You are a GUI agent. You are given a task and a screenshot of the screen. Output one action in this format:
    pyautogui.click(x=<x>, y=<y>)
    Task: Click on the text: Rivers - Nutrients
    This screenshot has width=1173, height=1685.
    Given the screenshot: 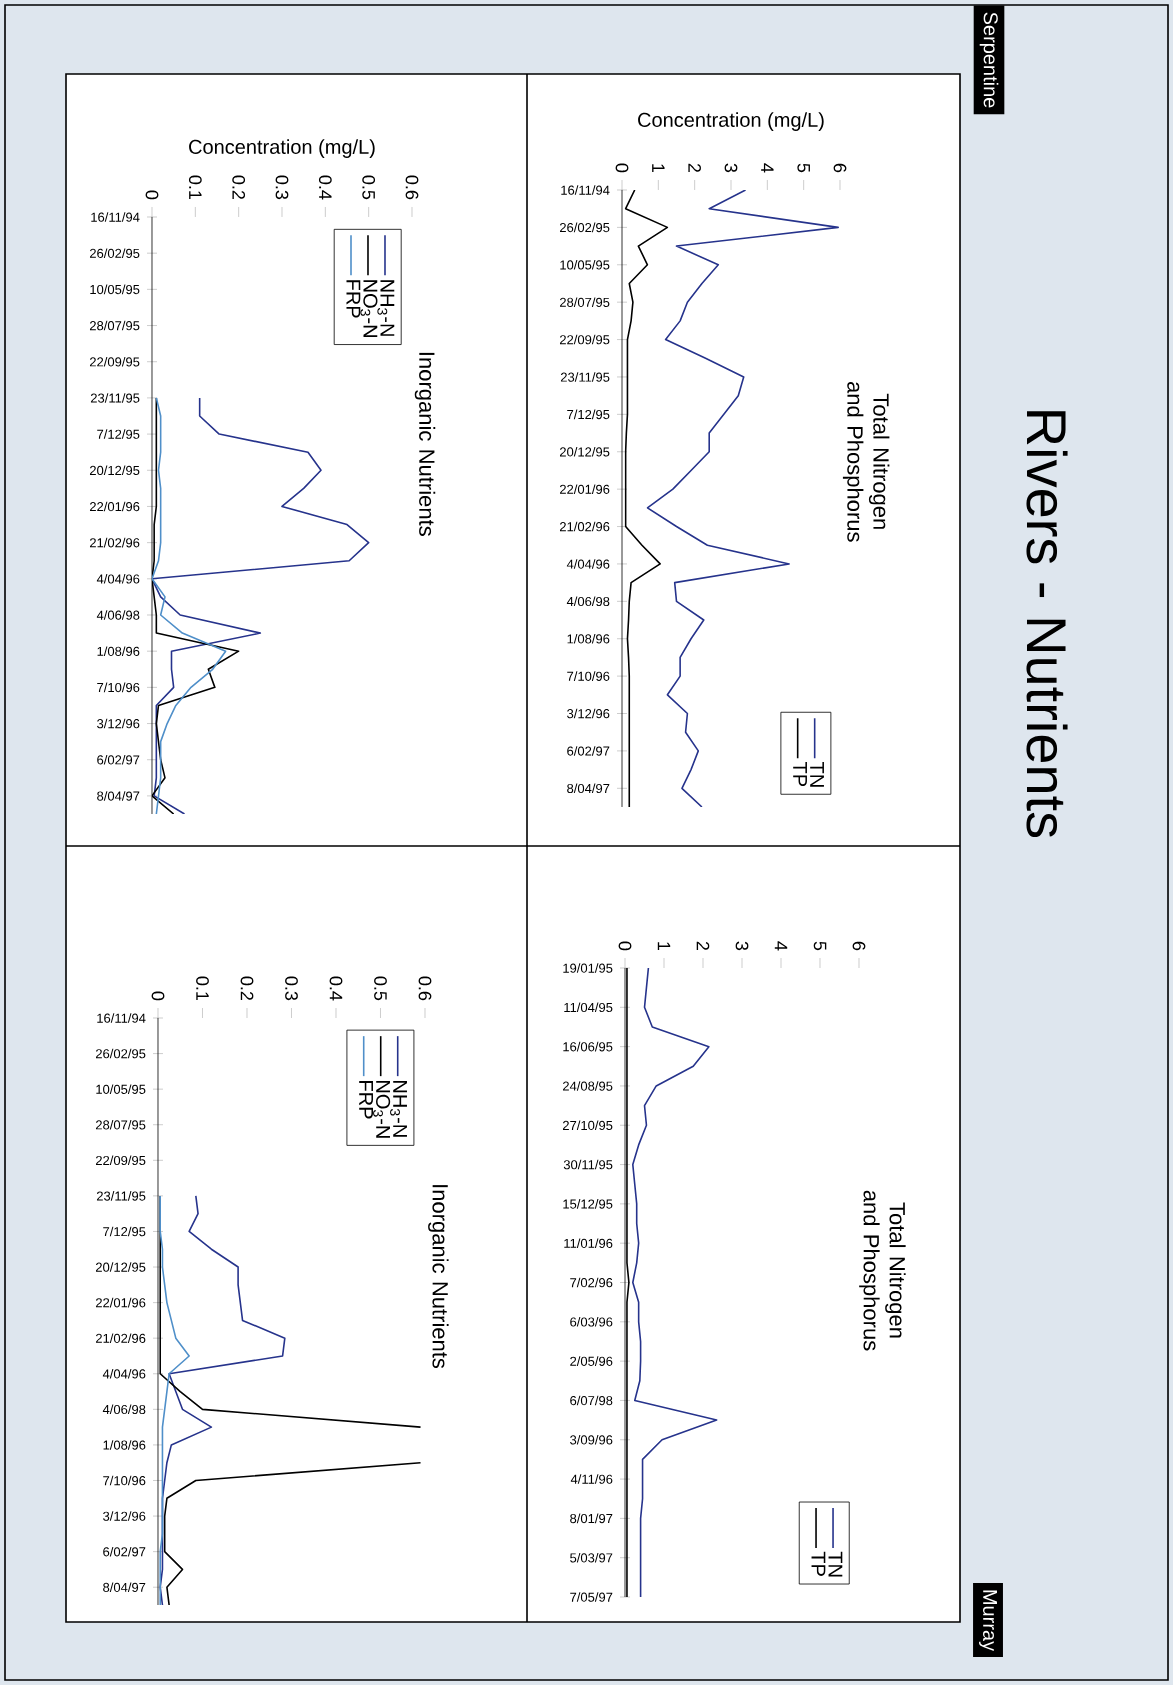 What is the action you would take?
    pyautogui.click(x=1047, y=624)
    